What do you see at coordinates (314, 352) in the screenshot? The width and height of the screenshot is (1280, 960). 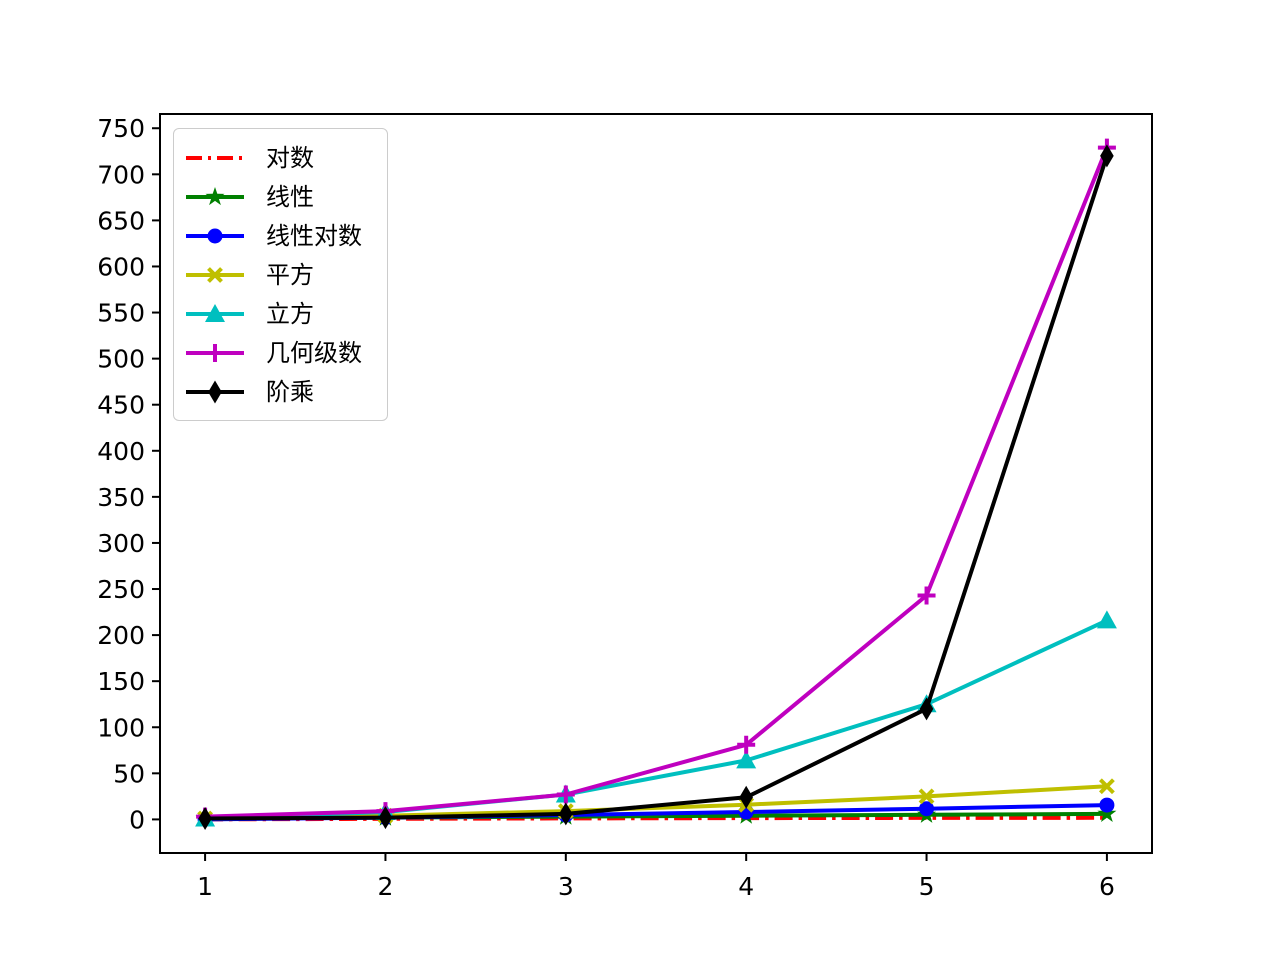 I see `legend-label: 几何级数` at bounding box center [314, 352].